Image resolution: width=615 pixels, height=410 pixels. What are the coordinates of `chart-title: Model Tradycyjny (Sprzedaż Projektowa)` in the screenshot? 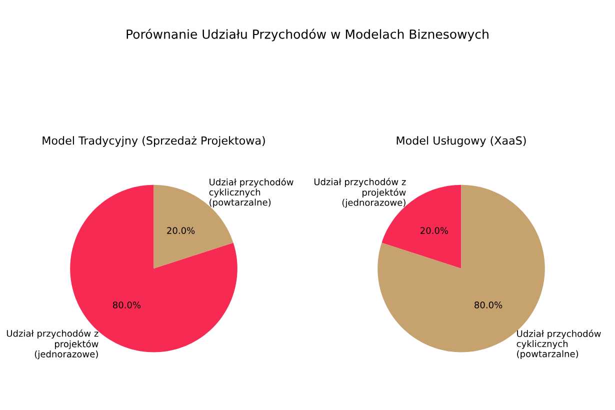 It's located at (153, 141).